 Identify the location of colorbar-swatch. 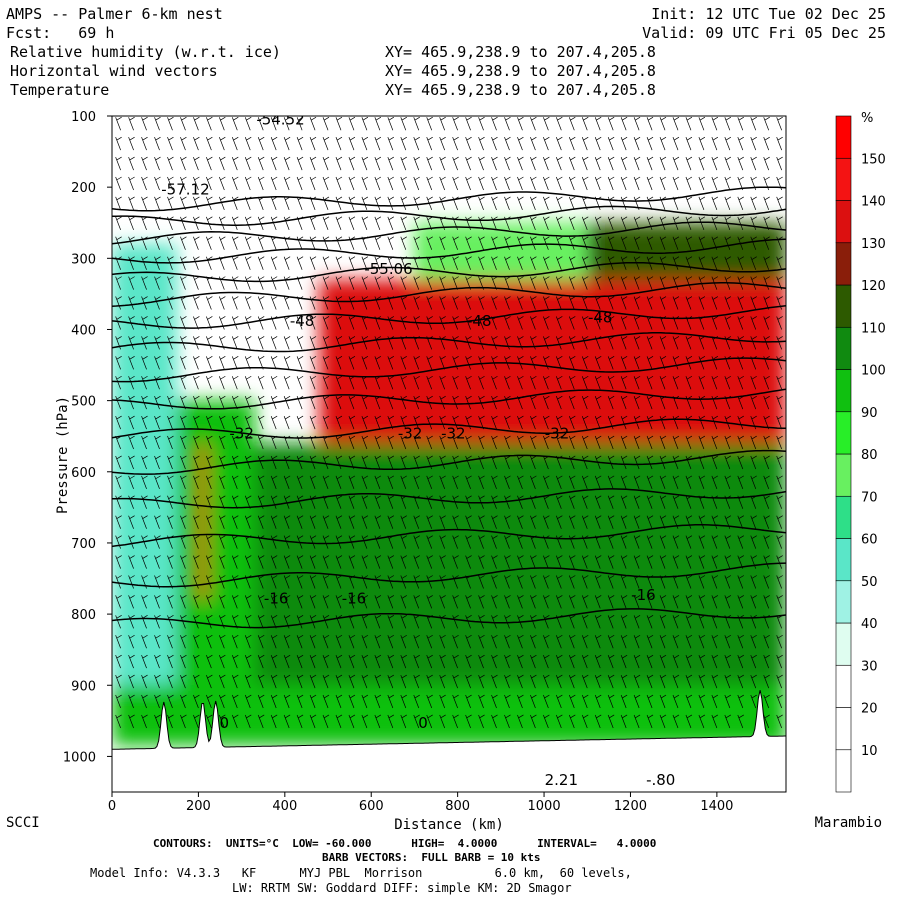
(843, 222).